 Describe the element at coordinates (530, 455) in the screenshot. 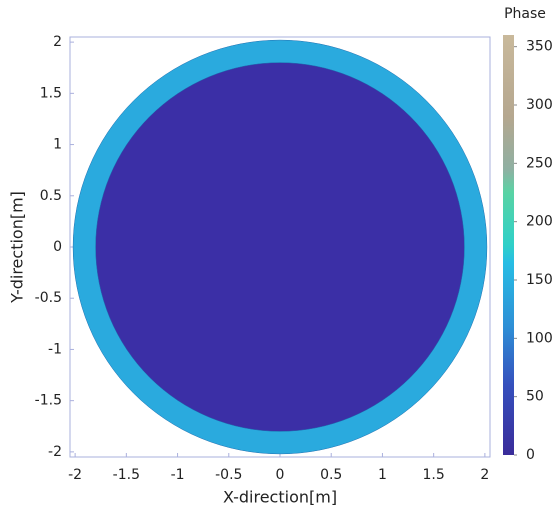

I see `colorbar-tick-label: 0` at that location.